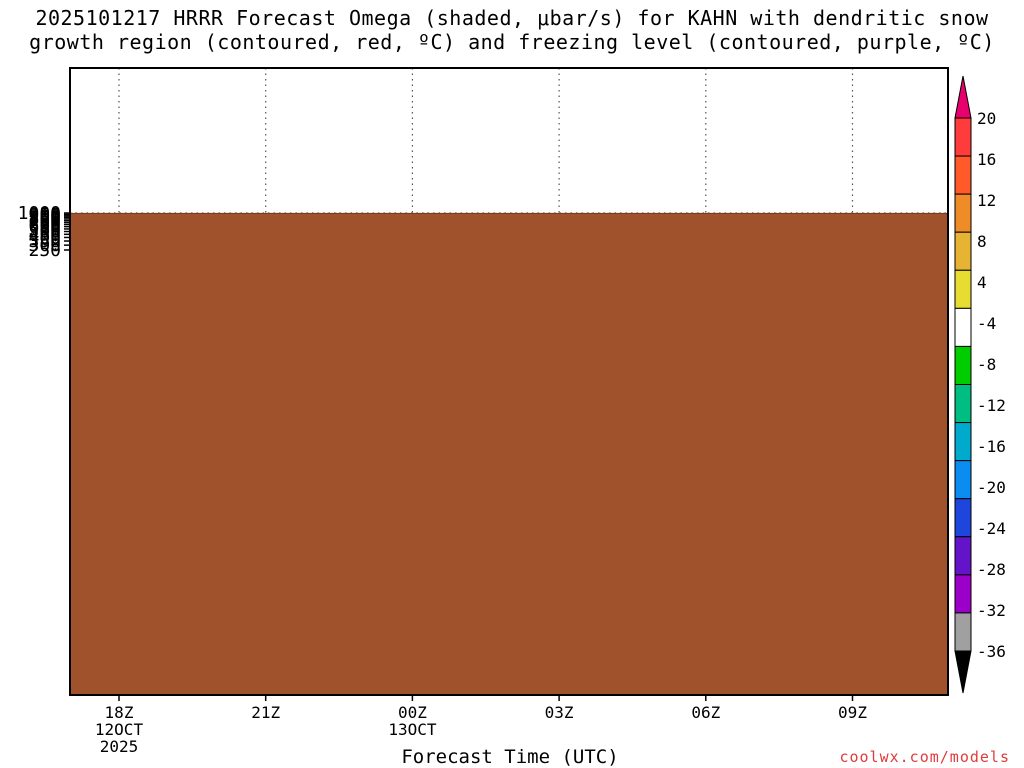 The height and width of the screenshot is (768, 1024). I want to click on colorbar-label-4: 4, so click(982, 282).